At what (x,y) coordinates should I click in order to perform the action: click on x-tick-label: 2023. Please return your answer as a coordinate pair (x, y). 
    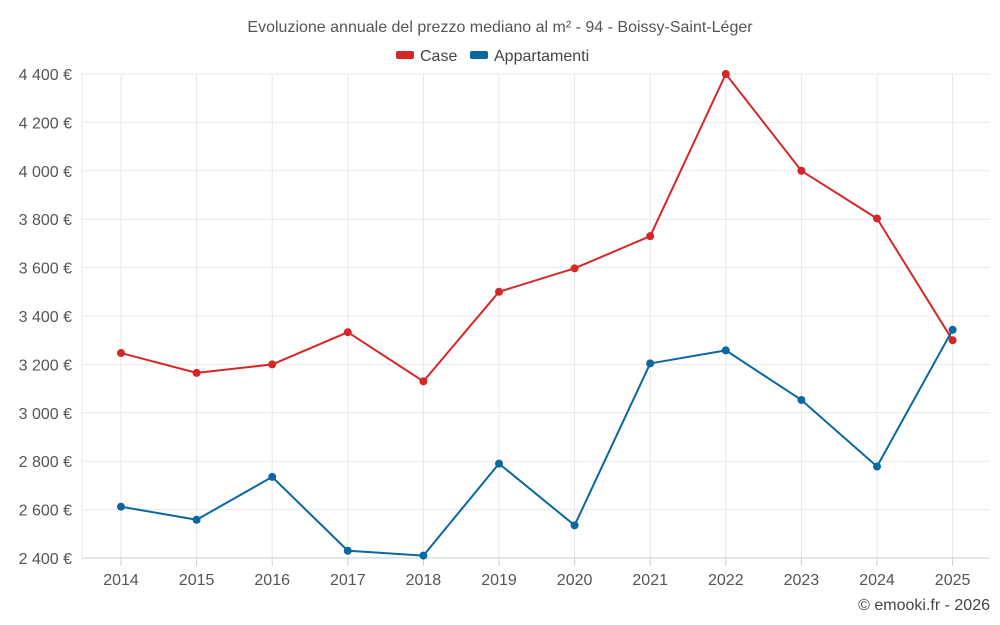
    Looking at the image, I should click on (802, 580).